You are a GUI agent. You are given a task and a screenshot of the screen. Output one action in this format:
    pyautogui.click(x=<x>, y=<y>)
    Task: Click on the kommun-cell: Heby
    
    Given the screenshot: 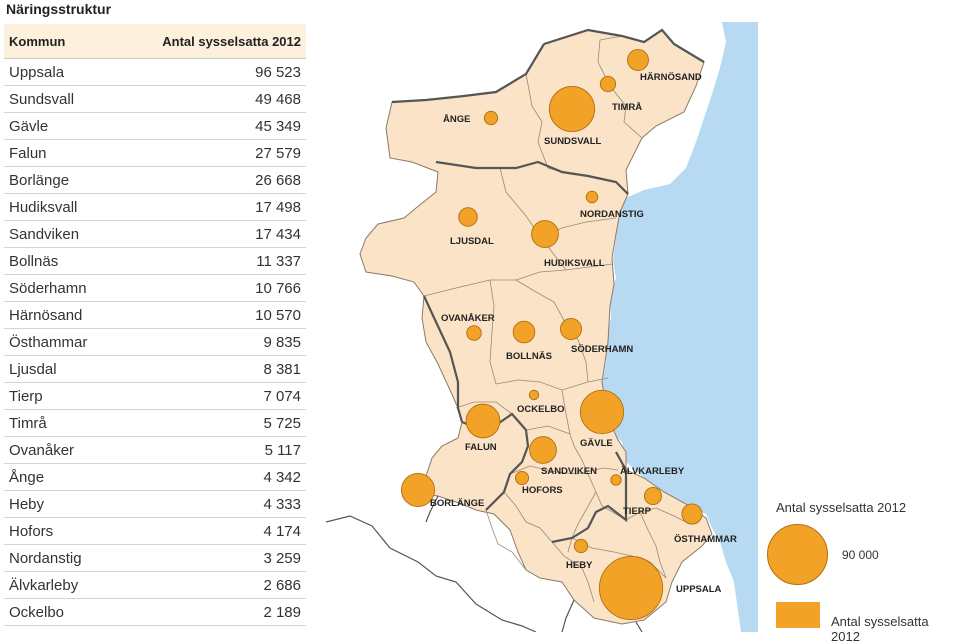 What is the action you would take?
    pyautogui.click(x=60, y=504)
    